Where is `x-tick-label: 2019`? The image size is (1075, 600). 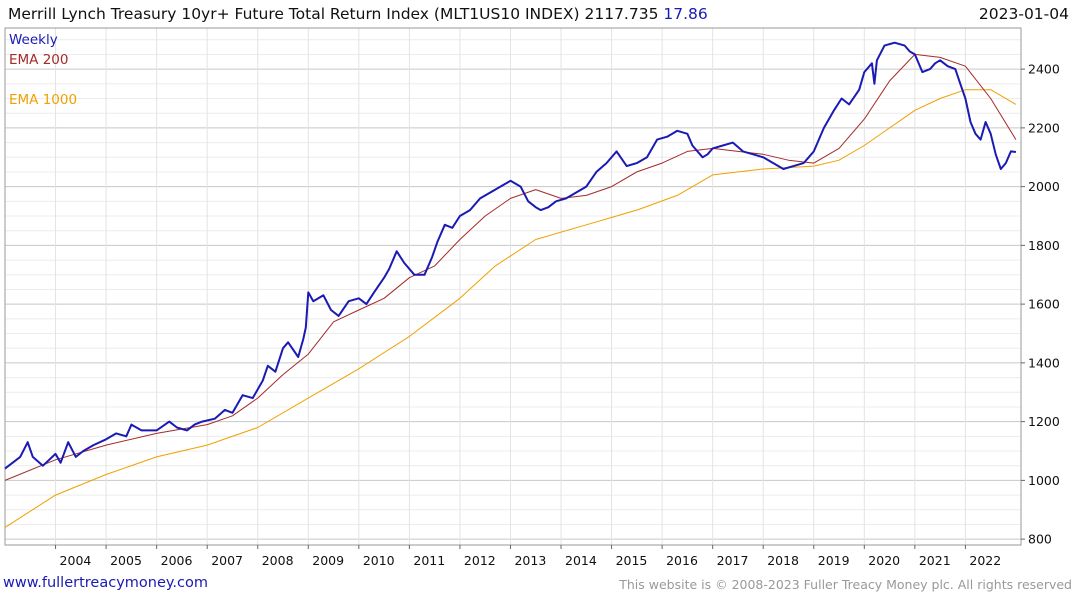 x-tick-label: 2019 is located at coordinates (834, 560).